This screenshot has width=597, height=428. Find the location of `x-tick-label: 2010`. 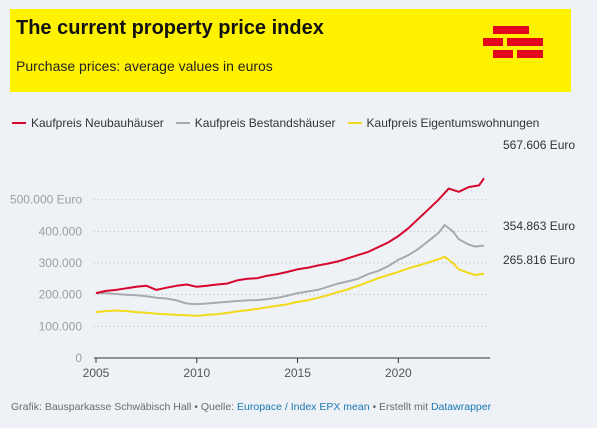

x-tick-label: 2010 is located at coordinates (196, 373).